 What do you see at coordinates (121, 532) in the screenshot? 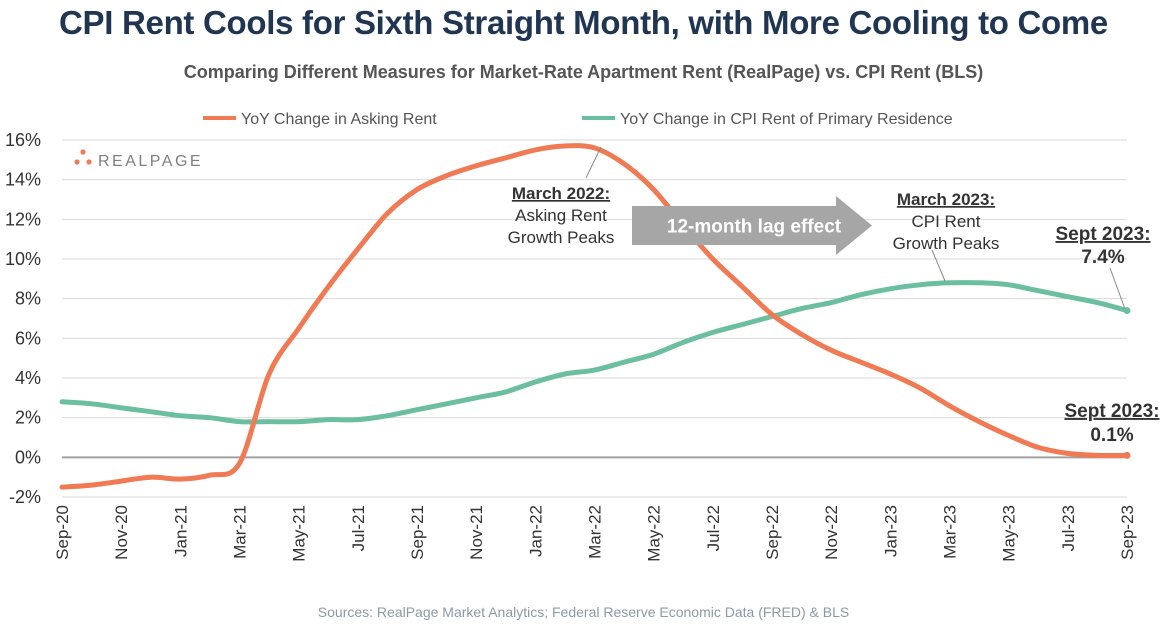
I see `x-tick-label: Nov-20` at bounding box center [121, 532].